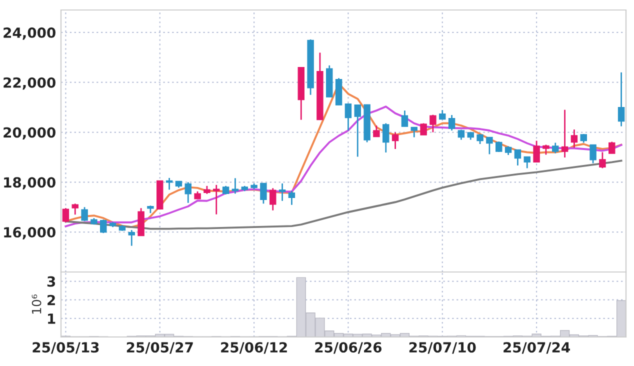  What do you see at coordinates (537, 348) in the screenshot?
I see `x-tick-label: 25/07/24` at bounding box center [537, 348].